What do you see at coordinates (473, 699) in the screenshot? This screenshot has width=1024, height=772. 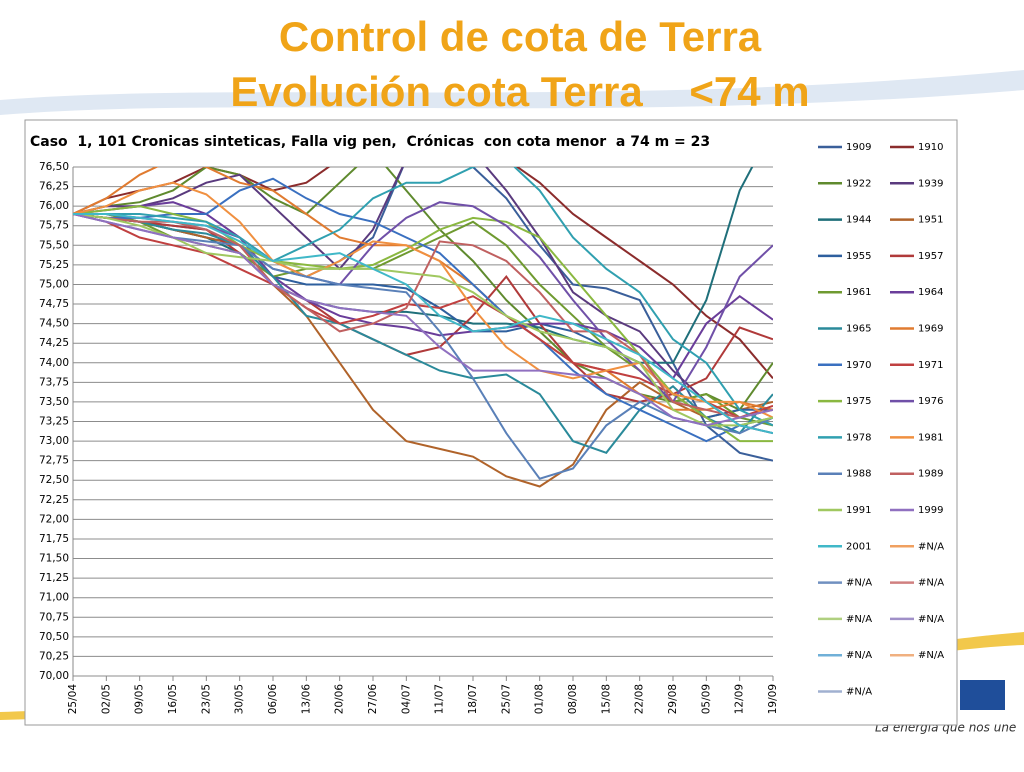 I see `x-tick-label: 18/07` at bounding box center [473, 699].